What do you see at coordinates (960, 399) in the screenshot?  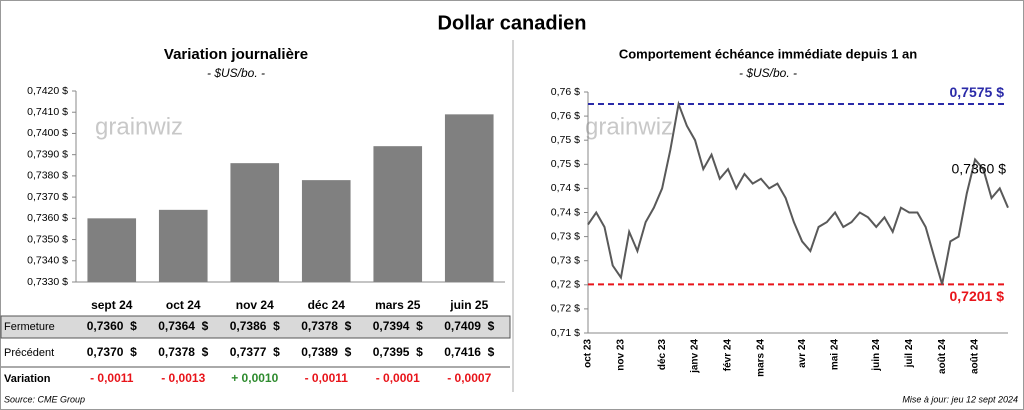 I see `updated: Mise à jour: jeu 12 sept 2024` at bounding box center [960, 399].